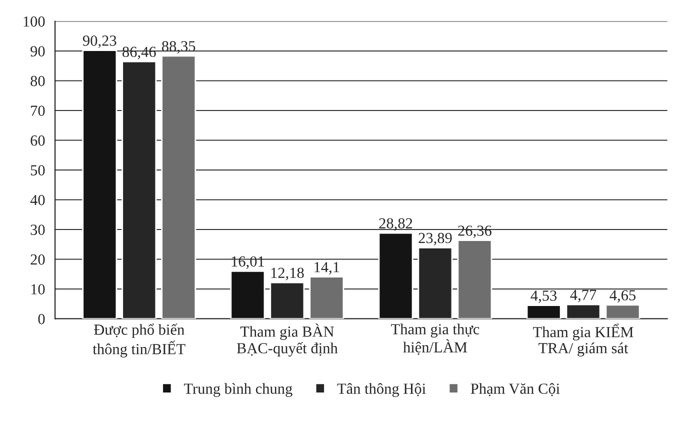 Image resolution: width=688 pixels, height=425 pixels. What do you see at coordinates (37, 81) in the screenshot?
I see `y-tick-label: 80` at bounding box center [37, 81].